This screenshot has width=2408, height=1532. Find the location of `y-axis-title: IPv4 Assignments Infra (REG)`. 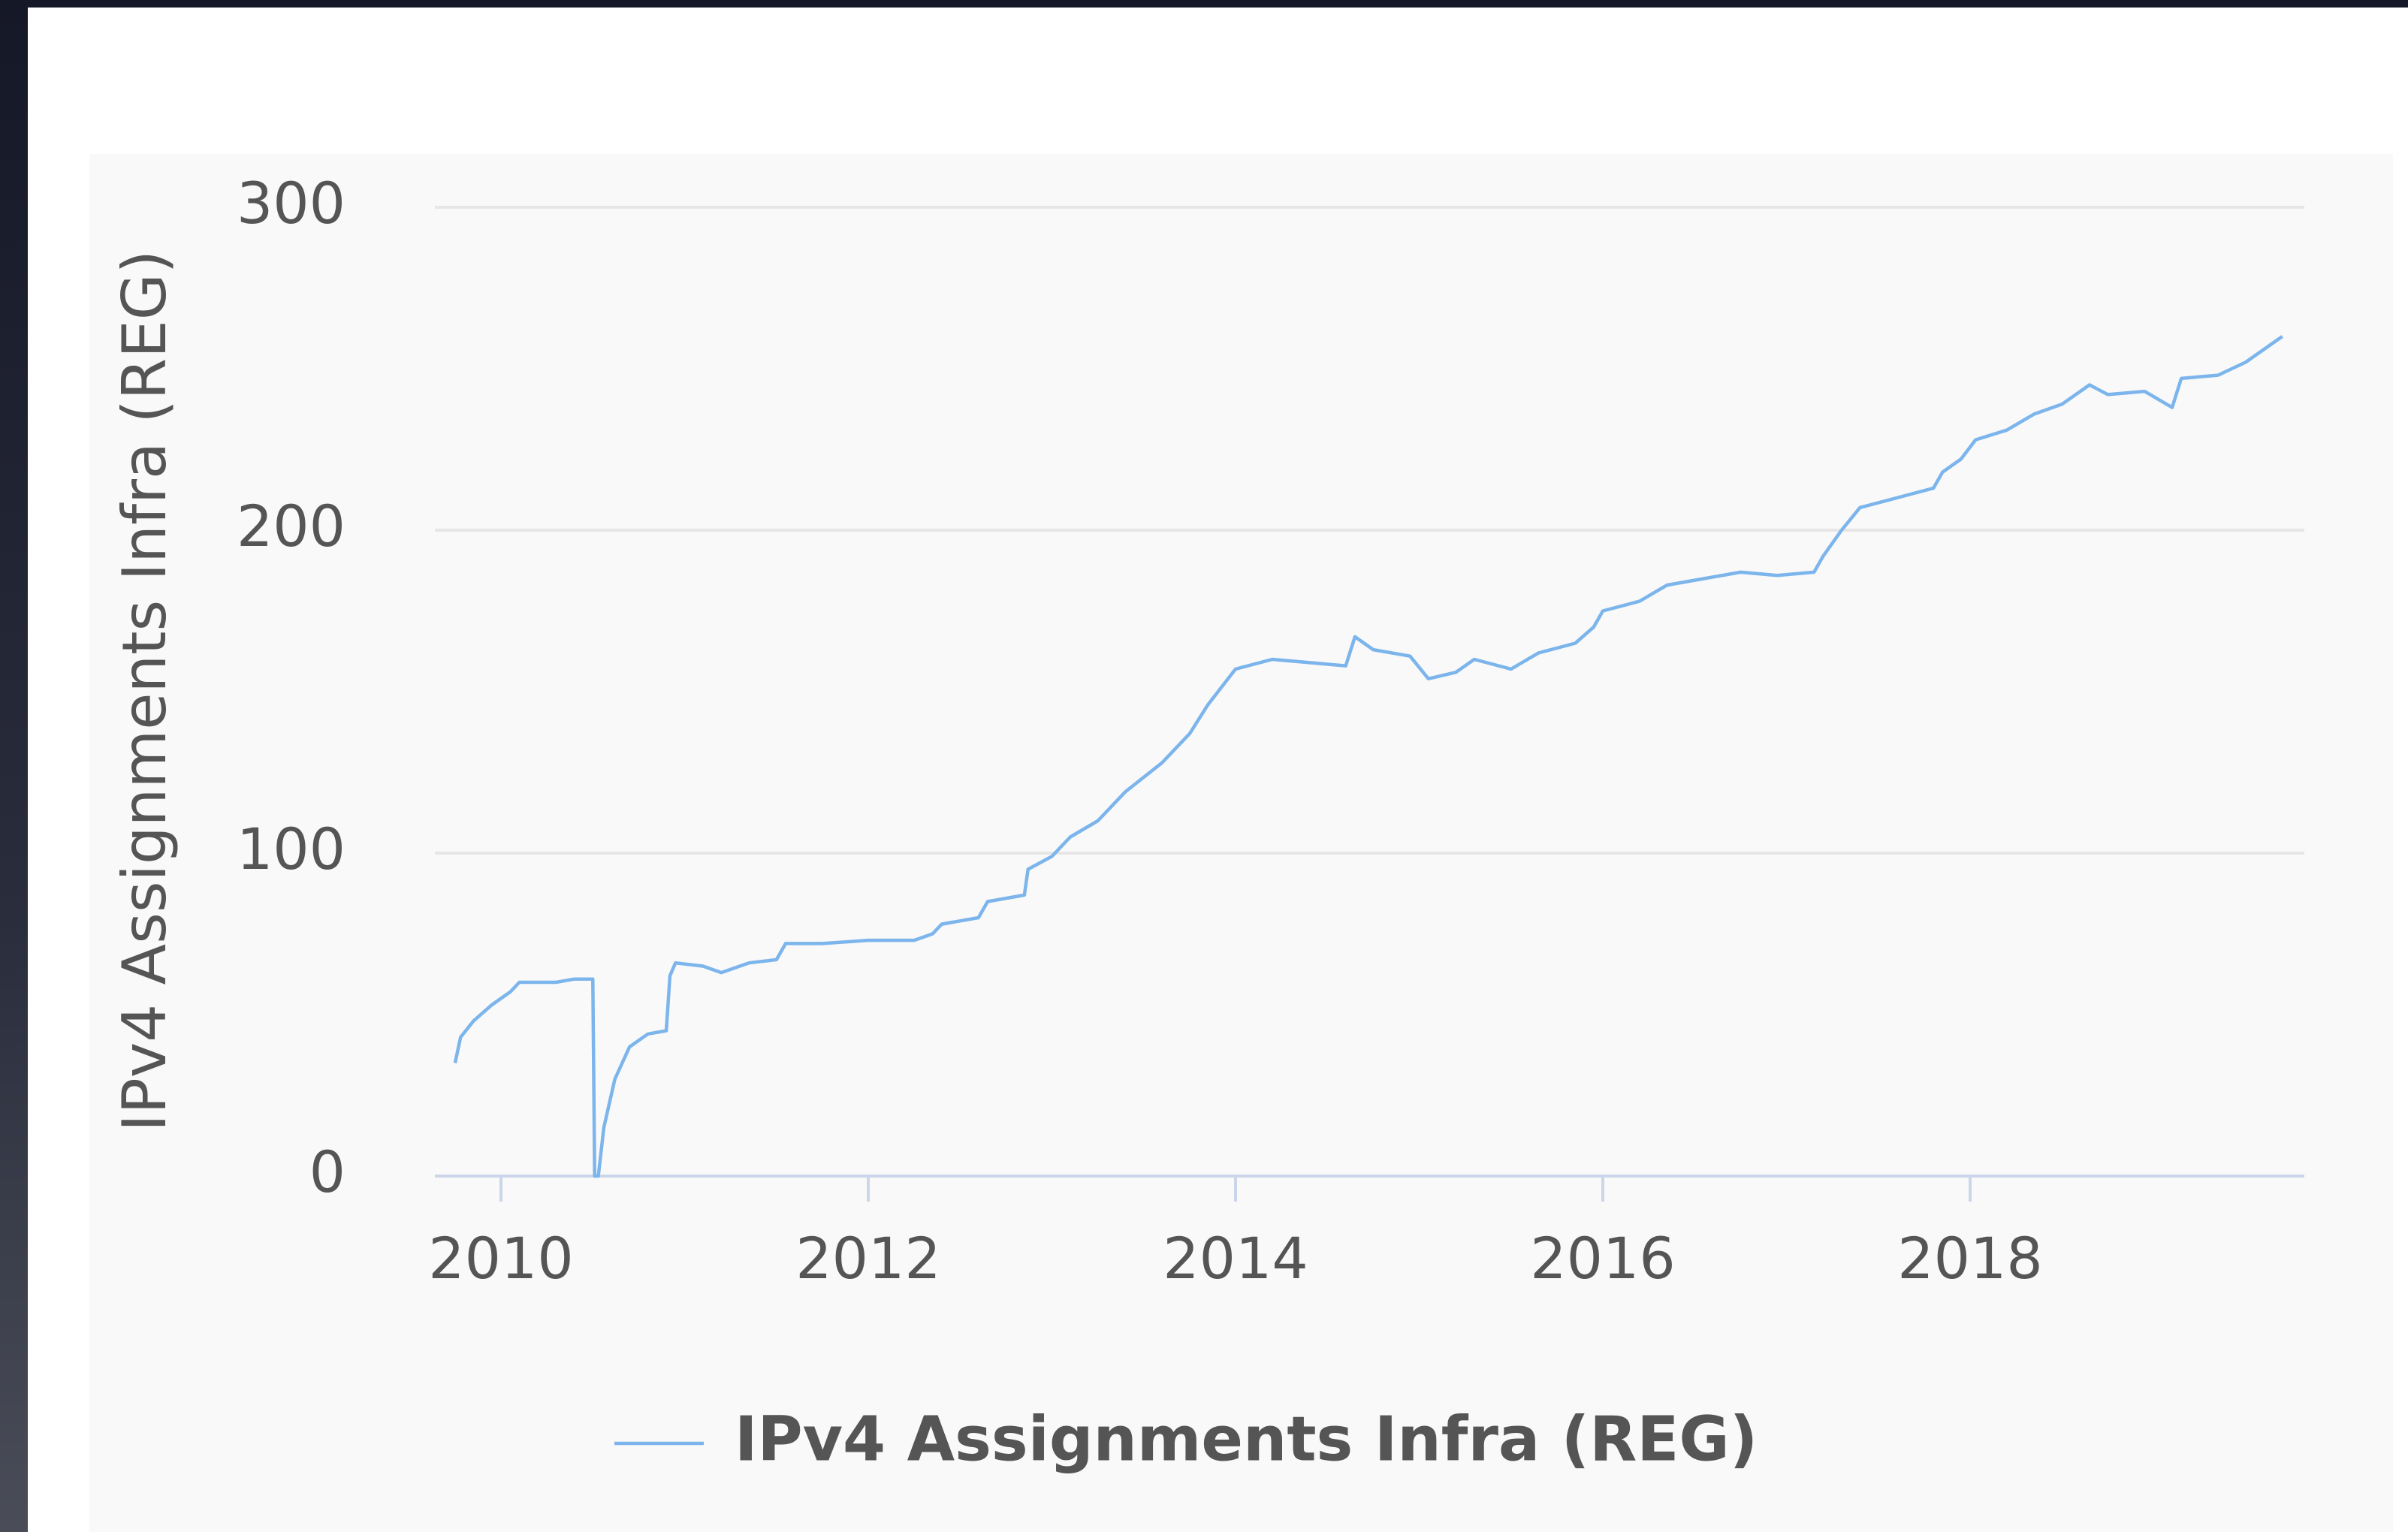

y-axis-title: IPv4 Assignments Infra (REG) is located at coordinates (145, 691).